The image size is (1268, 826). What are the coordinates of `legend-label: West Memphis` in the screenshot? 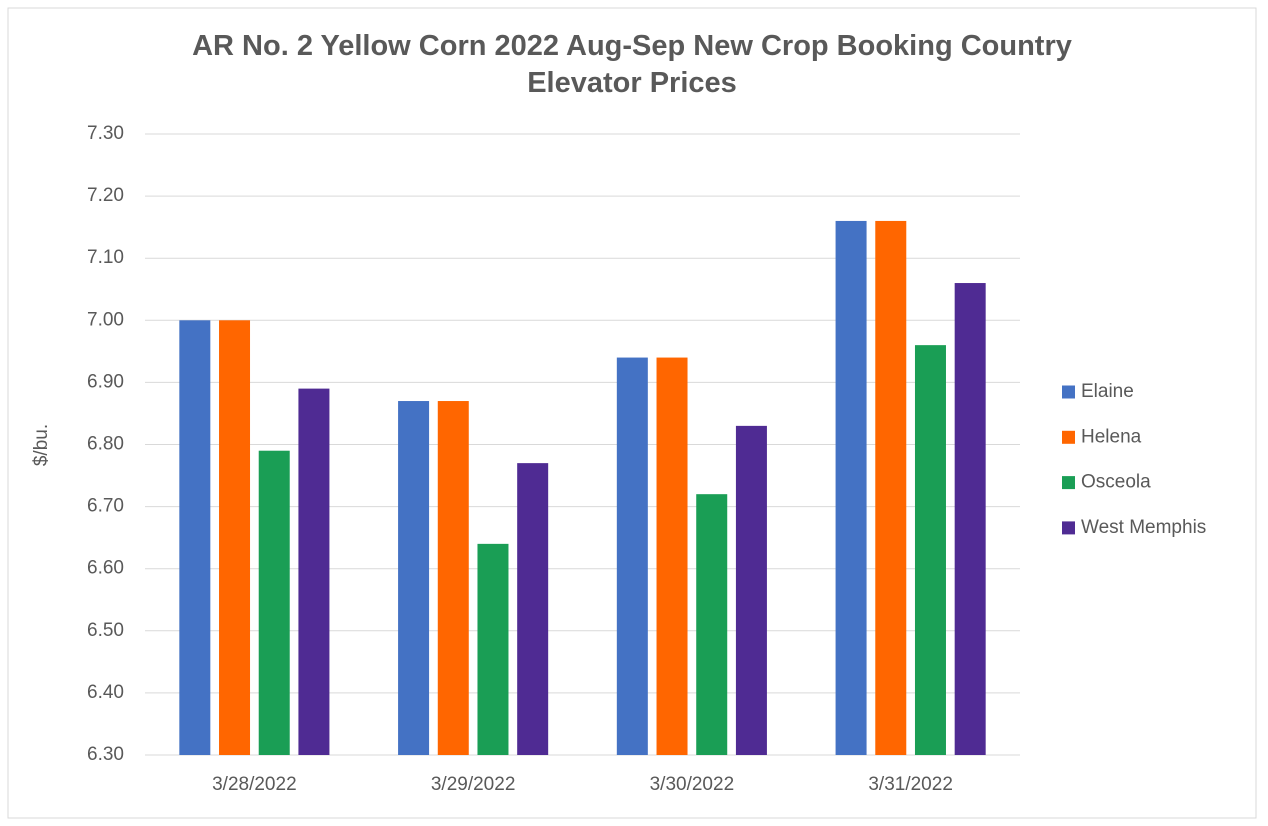 It's located at (1143, 527).